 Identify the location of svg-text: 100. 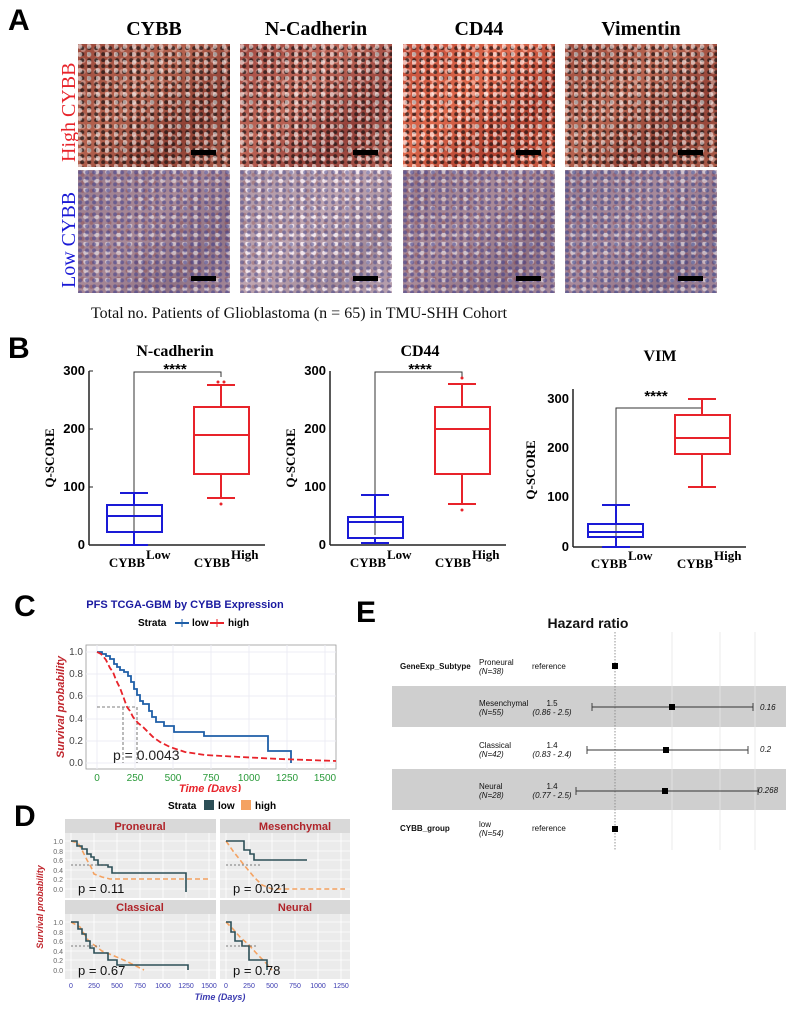
(558, 496).